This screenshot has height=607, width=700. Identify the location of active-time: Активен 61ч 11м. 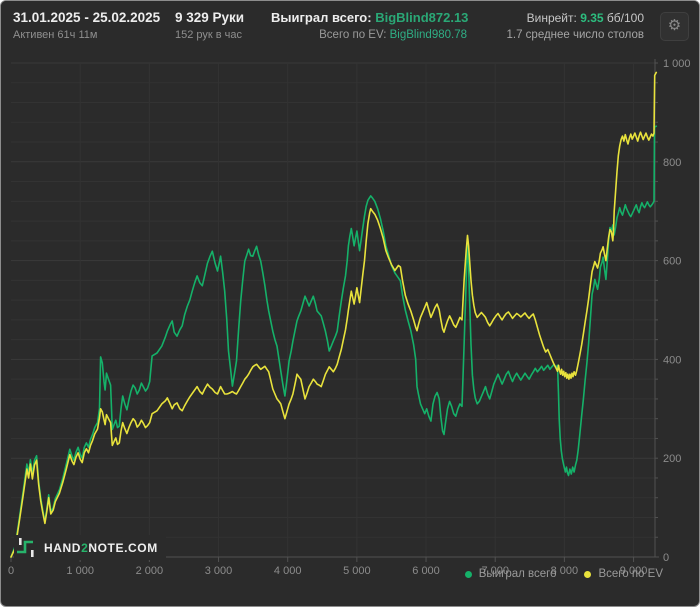
(55, 35).